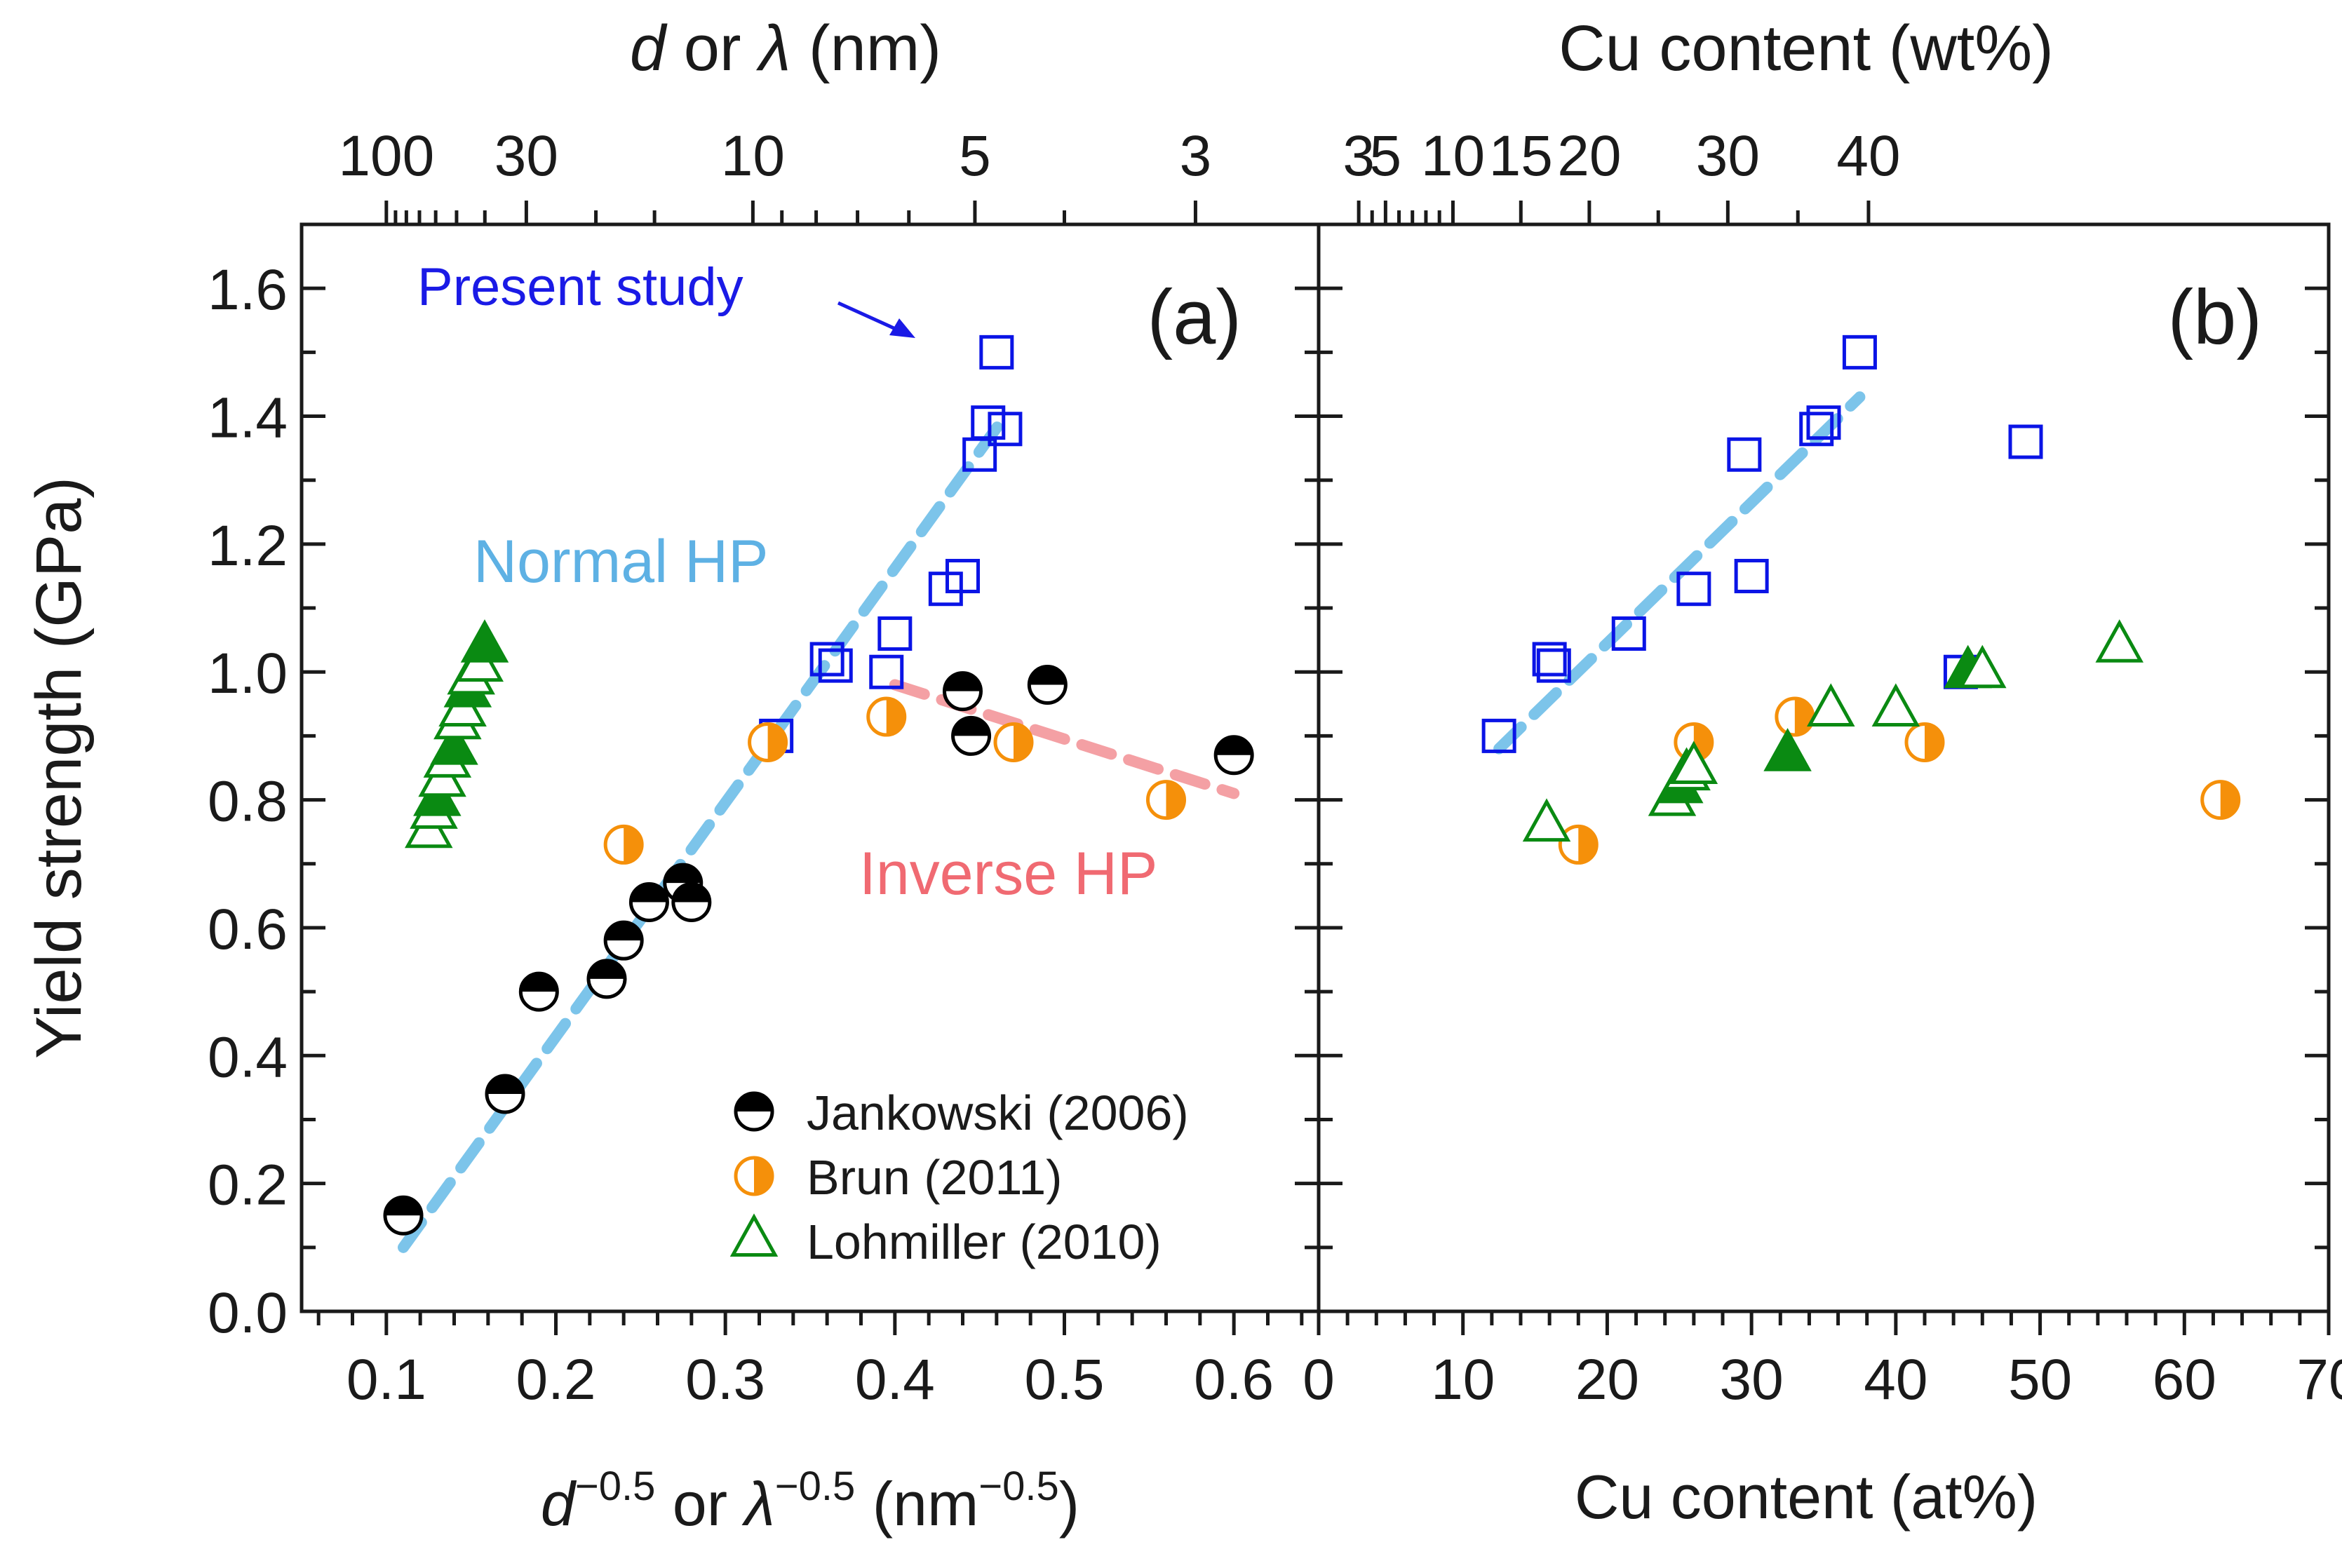 The image size is (2342, 1568). What do you see at coordinates (757, 1504) in the screenshot?
I see `xlabel-lam: λ` at bounding box center [757, 1504].